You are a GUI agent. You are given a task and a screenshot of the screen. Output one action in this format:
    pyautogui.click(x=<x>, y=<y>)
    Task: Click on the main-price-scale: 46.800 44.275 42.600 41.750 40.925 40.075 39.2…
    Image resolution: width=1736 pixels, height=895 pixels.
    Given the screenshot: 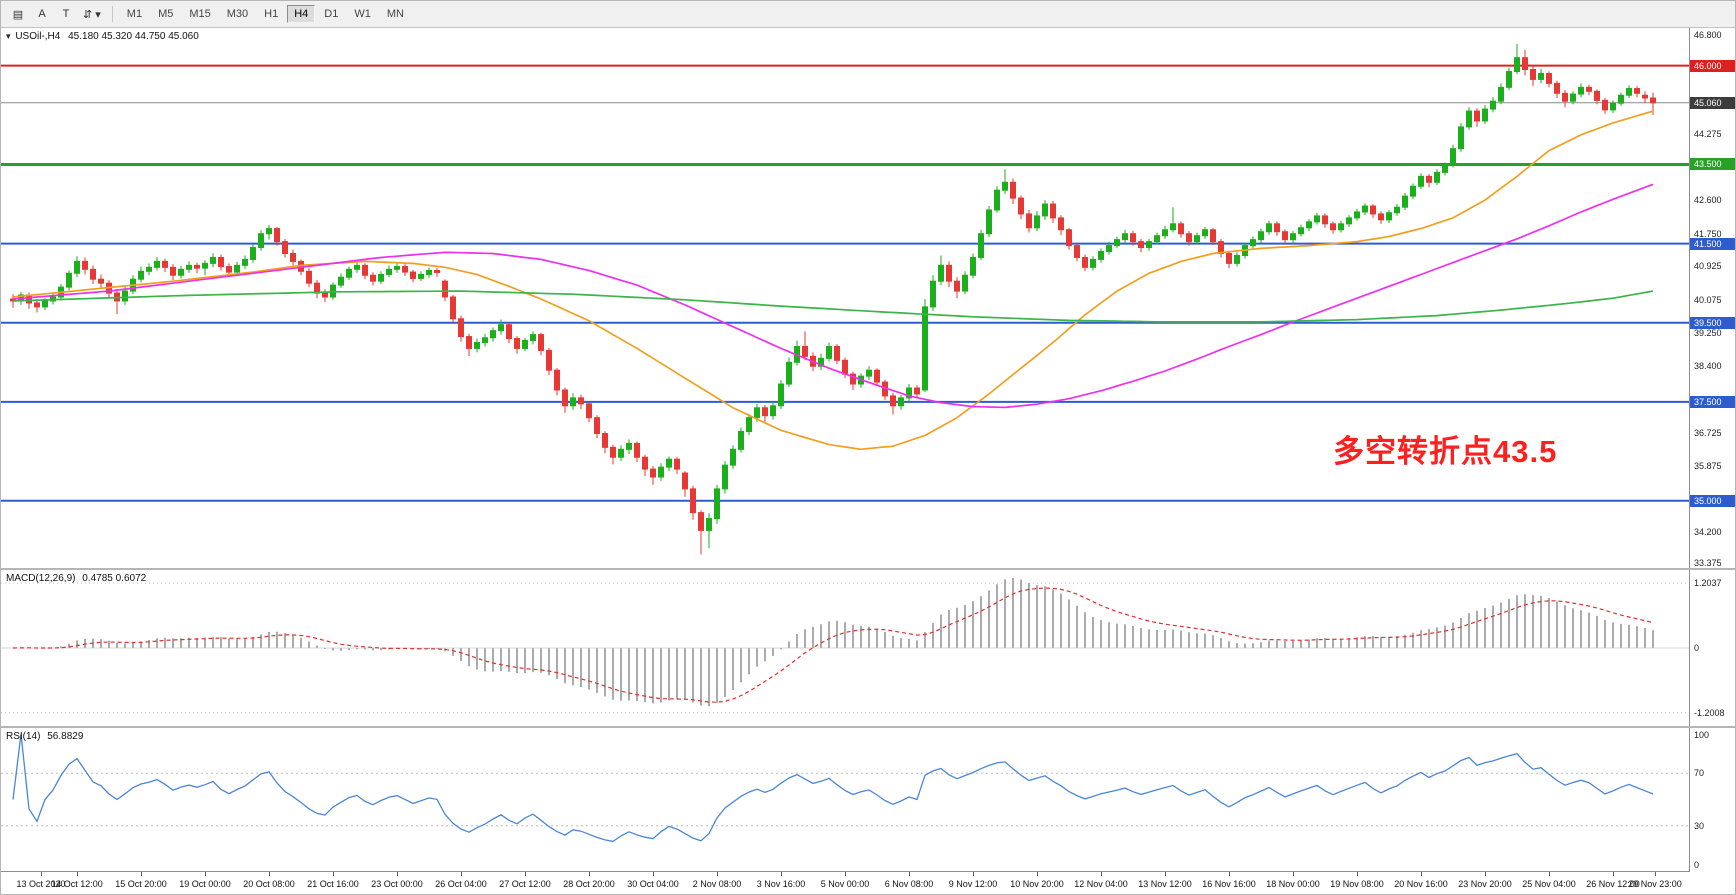 What is the action you would take?
    pyautogui.click(x=1712, y=298)
    